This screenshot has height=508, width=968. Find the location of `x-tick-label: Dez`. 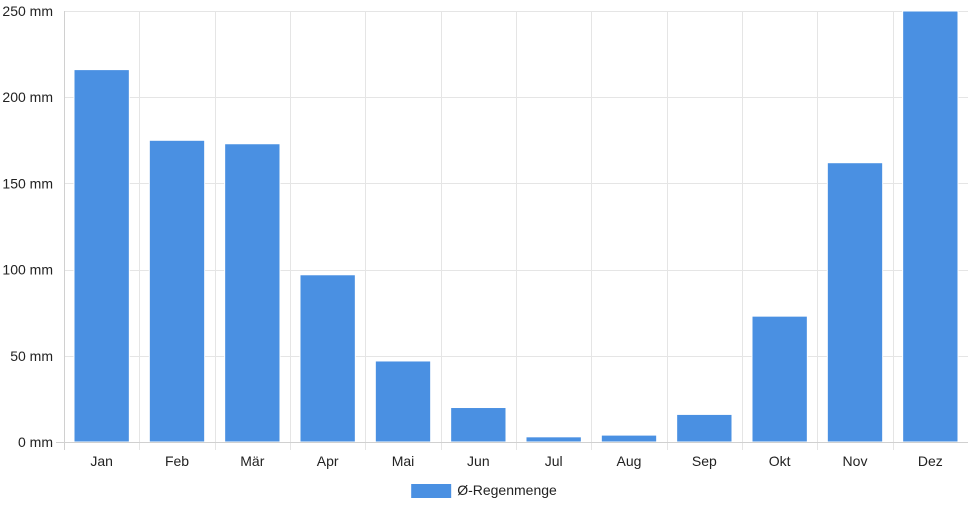

x-tick-label: Dez is located at coordinates (930, 461).